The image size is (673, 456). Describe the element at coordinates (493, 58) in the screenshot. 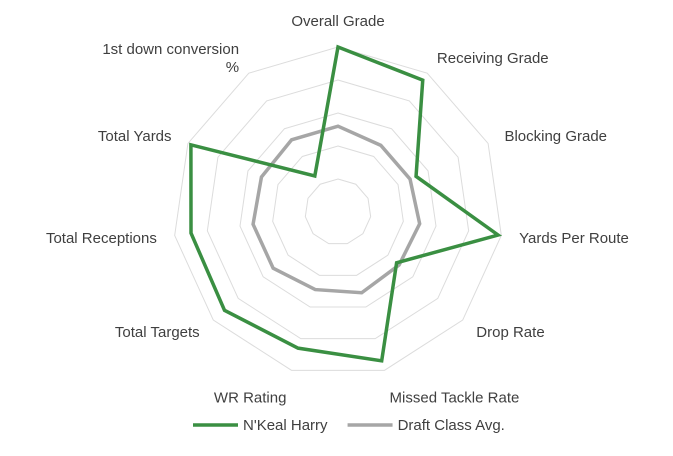

I see `axis-label: Receiving Grade` at that location.